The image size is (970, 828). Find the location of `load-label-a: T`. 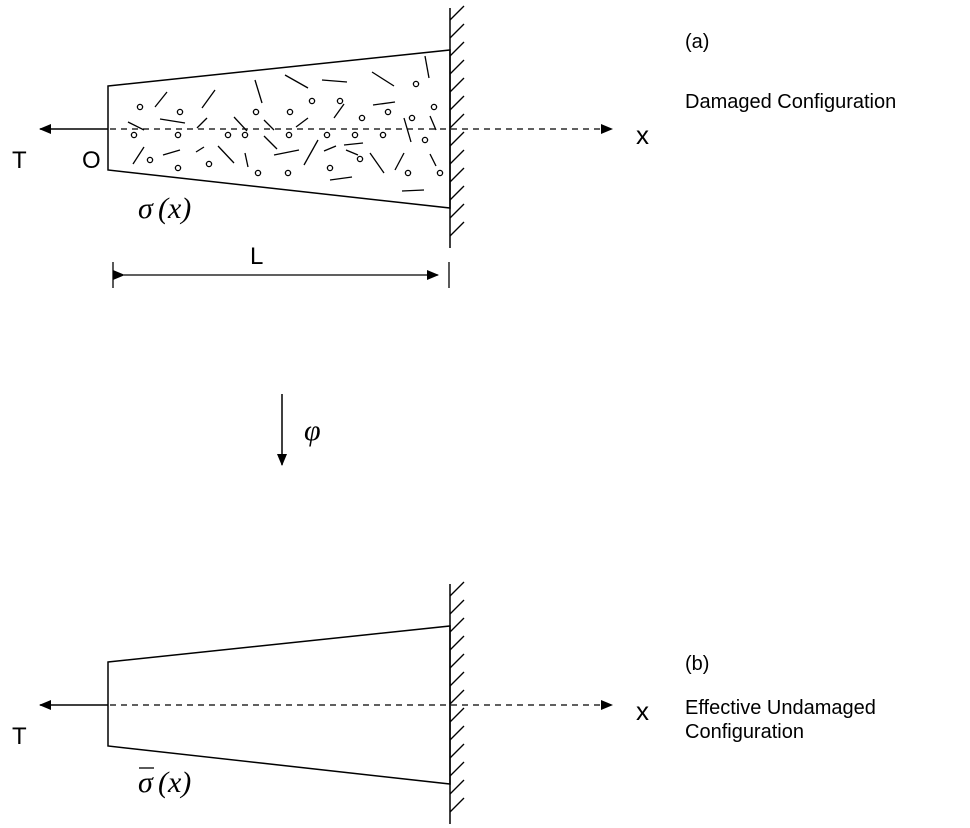

load-label-a: T is located at coordinates (19, 160).